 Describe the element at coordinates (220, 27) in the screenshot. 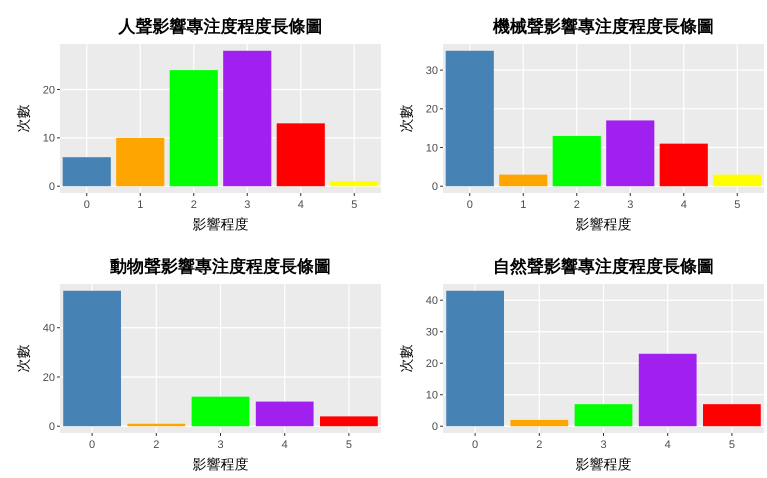

I see `chart-title: 人聲影響專注度程度長條圖` at that location.